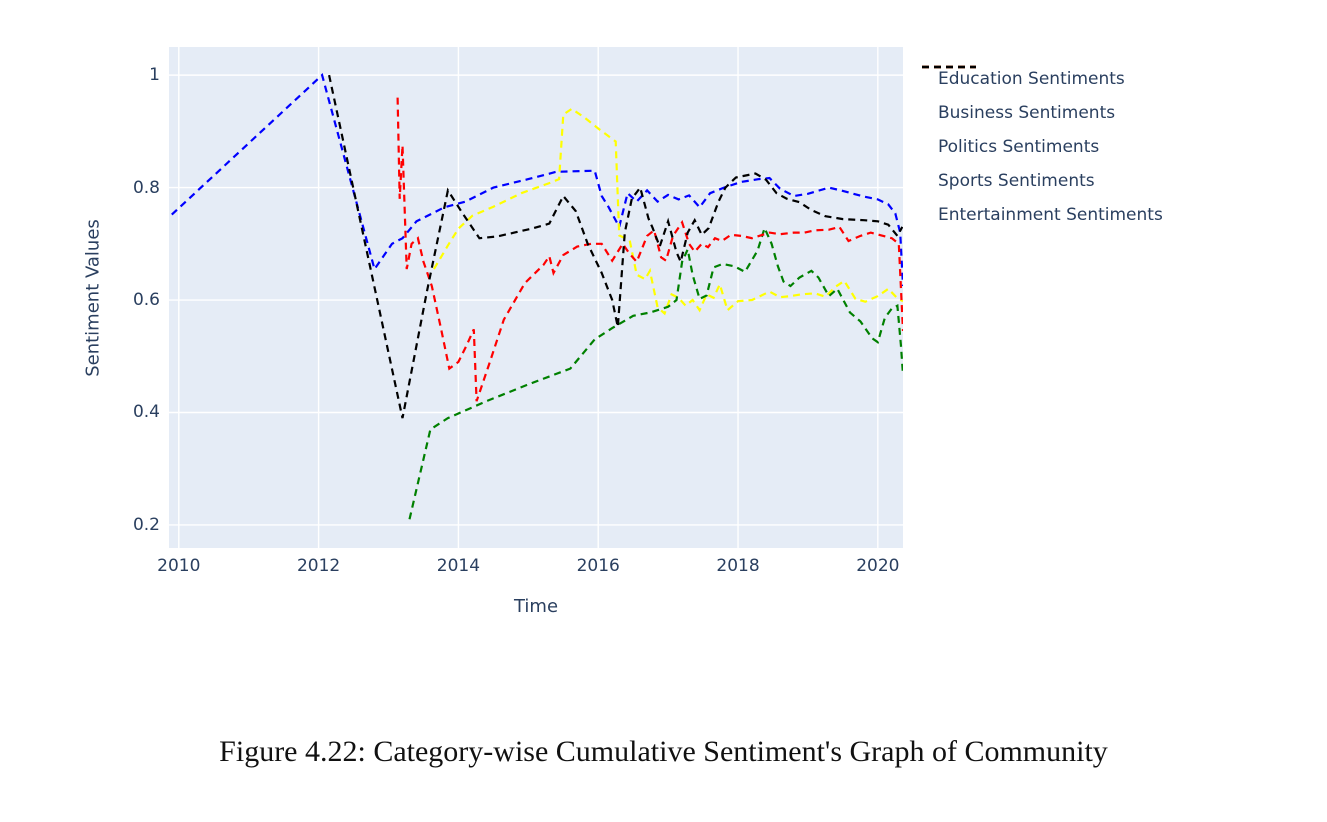  I want to click on legend-item-sports-sentiments: Sports Sentiments, so click(1042, 131).